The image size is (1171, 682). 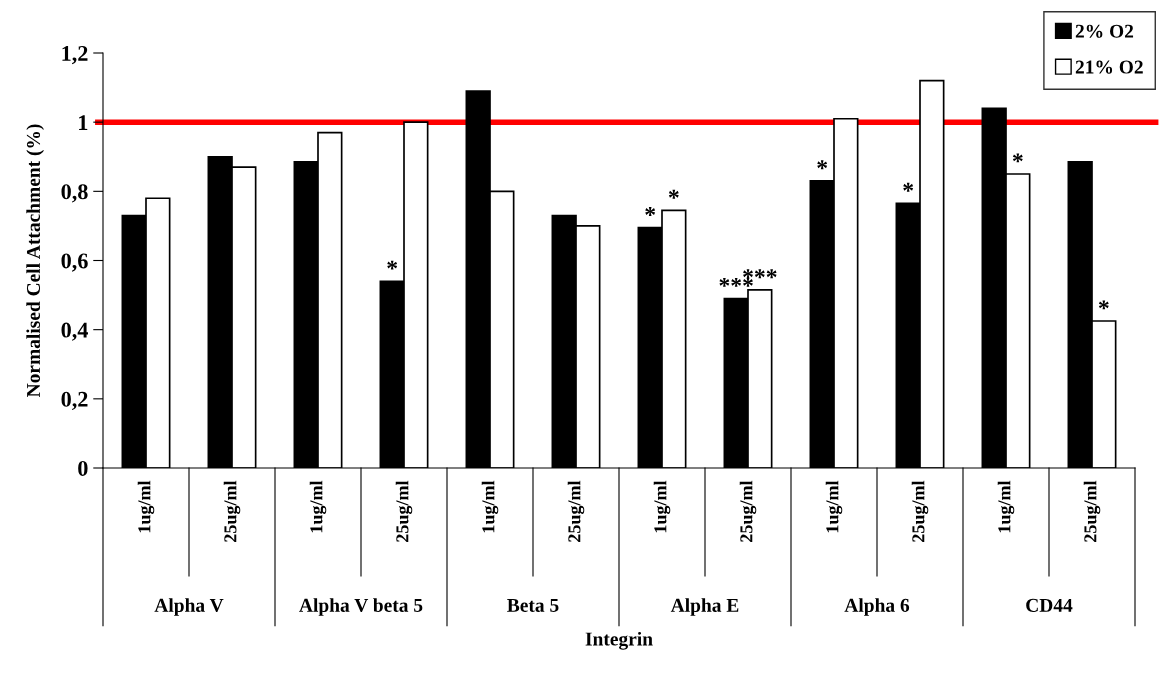 I want to click on y-tick-label: 1,2, so click(x=75, y=55).